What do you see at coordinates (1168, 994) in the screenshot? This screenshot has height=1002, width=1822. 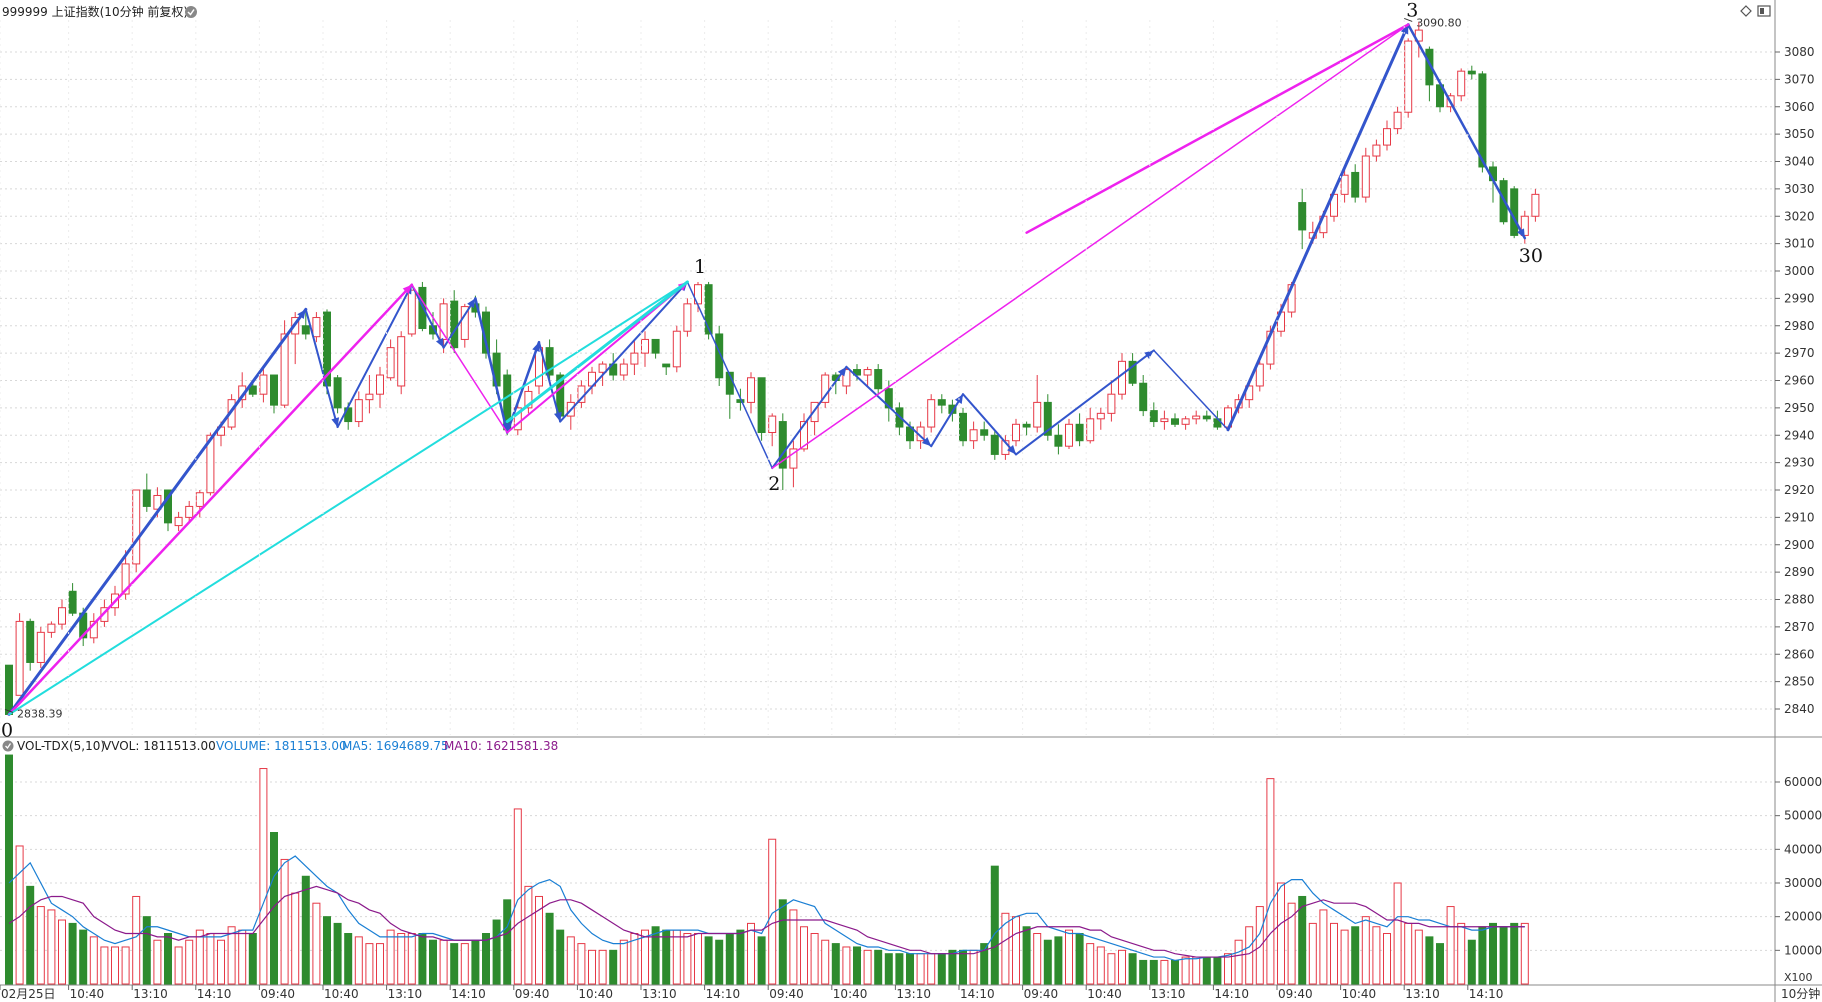 I see `time-tick-label: 13:10` at bounding box center [1168, 994].